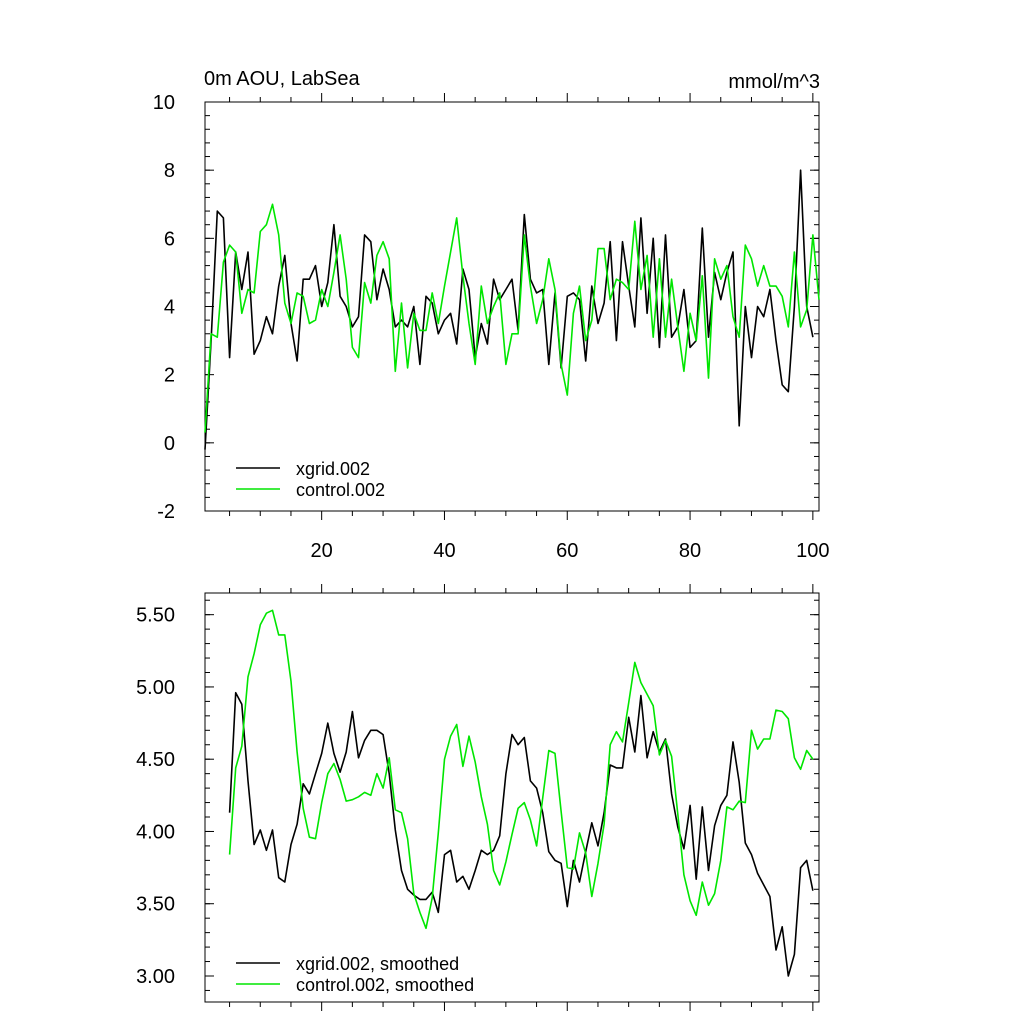 This screenshot has height=1024, width=1024. What do you see at coordinates (567, 551) in the screenshot?
I see `x-tick-label: 60` at bounding box center [567, 551].